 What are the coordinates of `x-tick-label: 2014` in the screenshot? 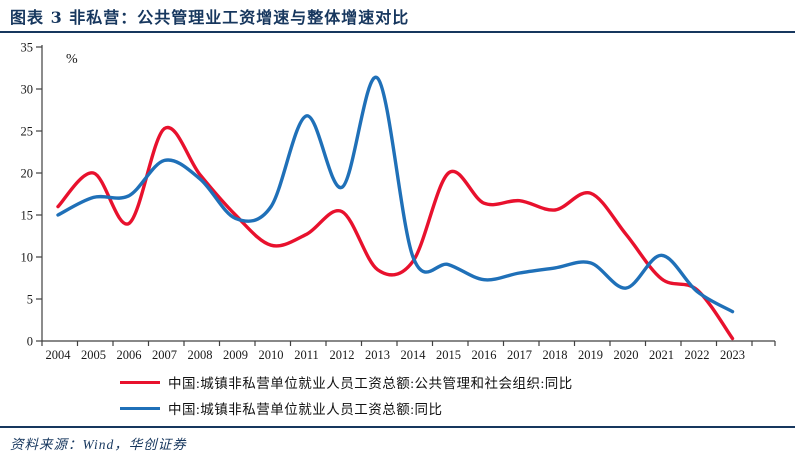 It's located at (414, 355).